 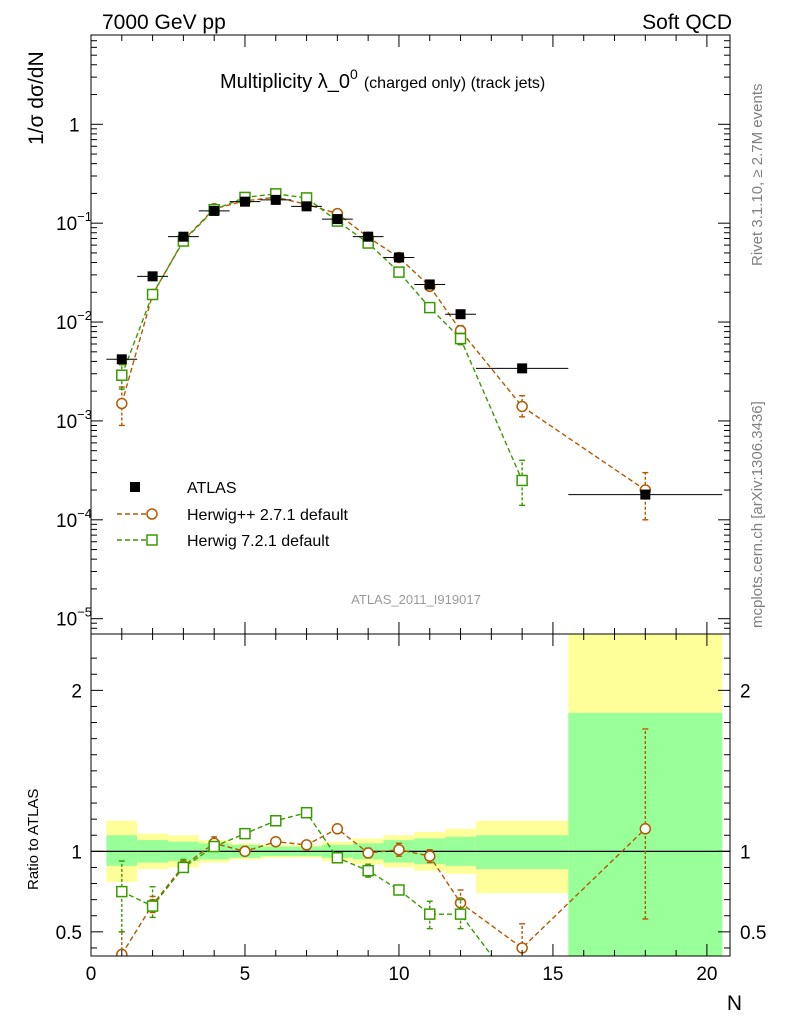 I want to click on legend-herwigpp-marker, so click(x=152, y=514).